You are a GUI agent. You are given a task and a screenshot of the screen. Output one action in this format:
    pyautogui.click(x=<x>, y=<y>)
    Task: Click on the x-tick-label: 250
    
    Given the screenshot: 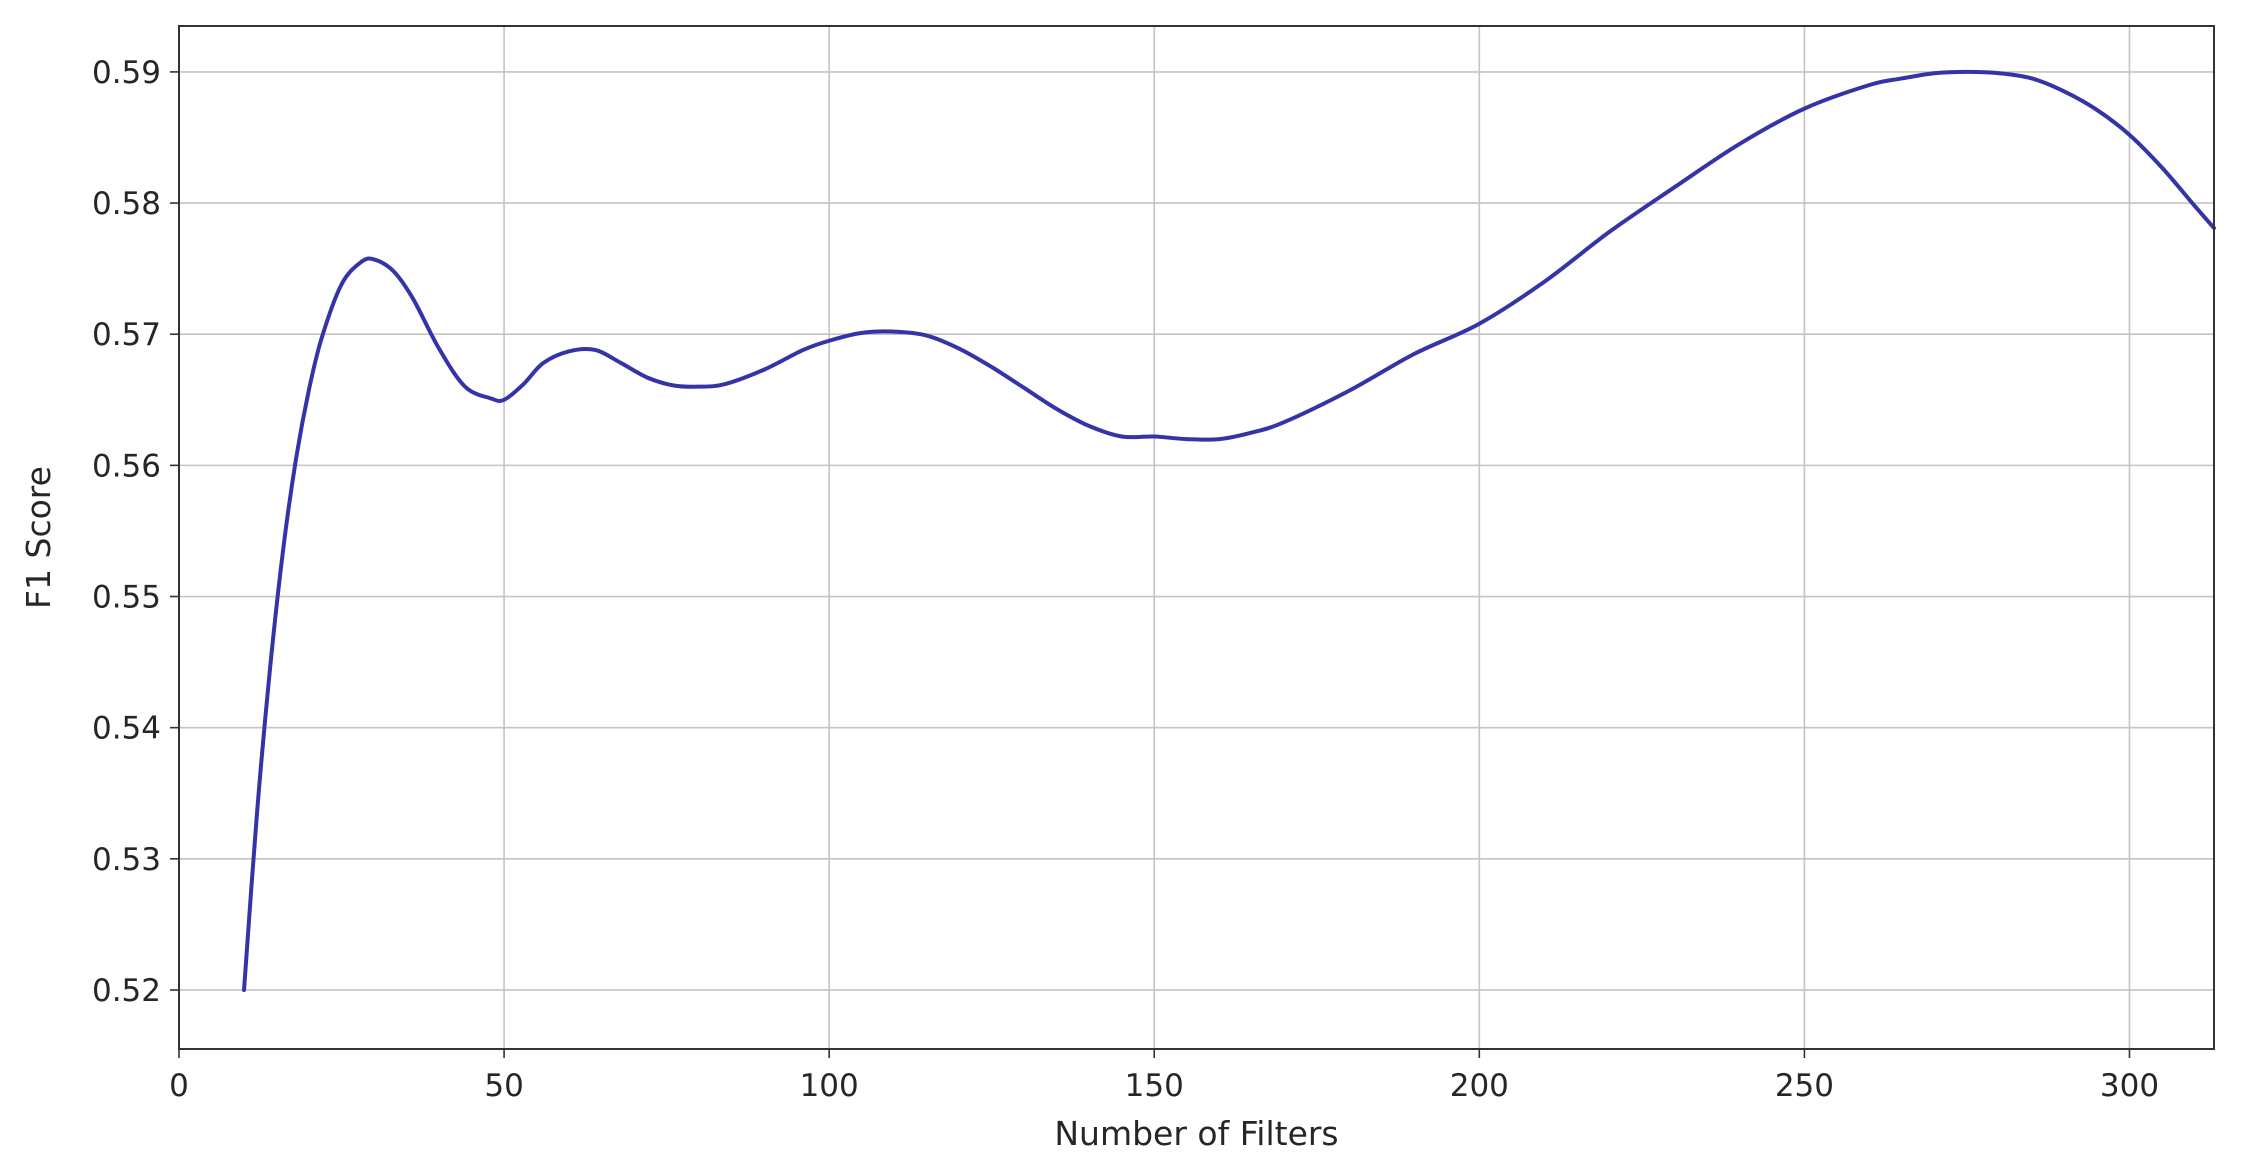 What is the action you would take?
    pyautogui.click(x=1804, y=1086)
    